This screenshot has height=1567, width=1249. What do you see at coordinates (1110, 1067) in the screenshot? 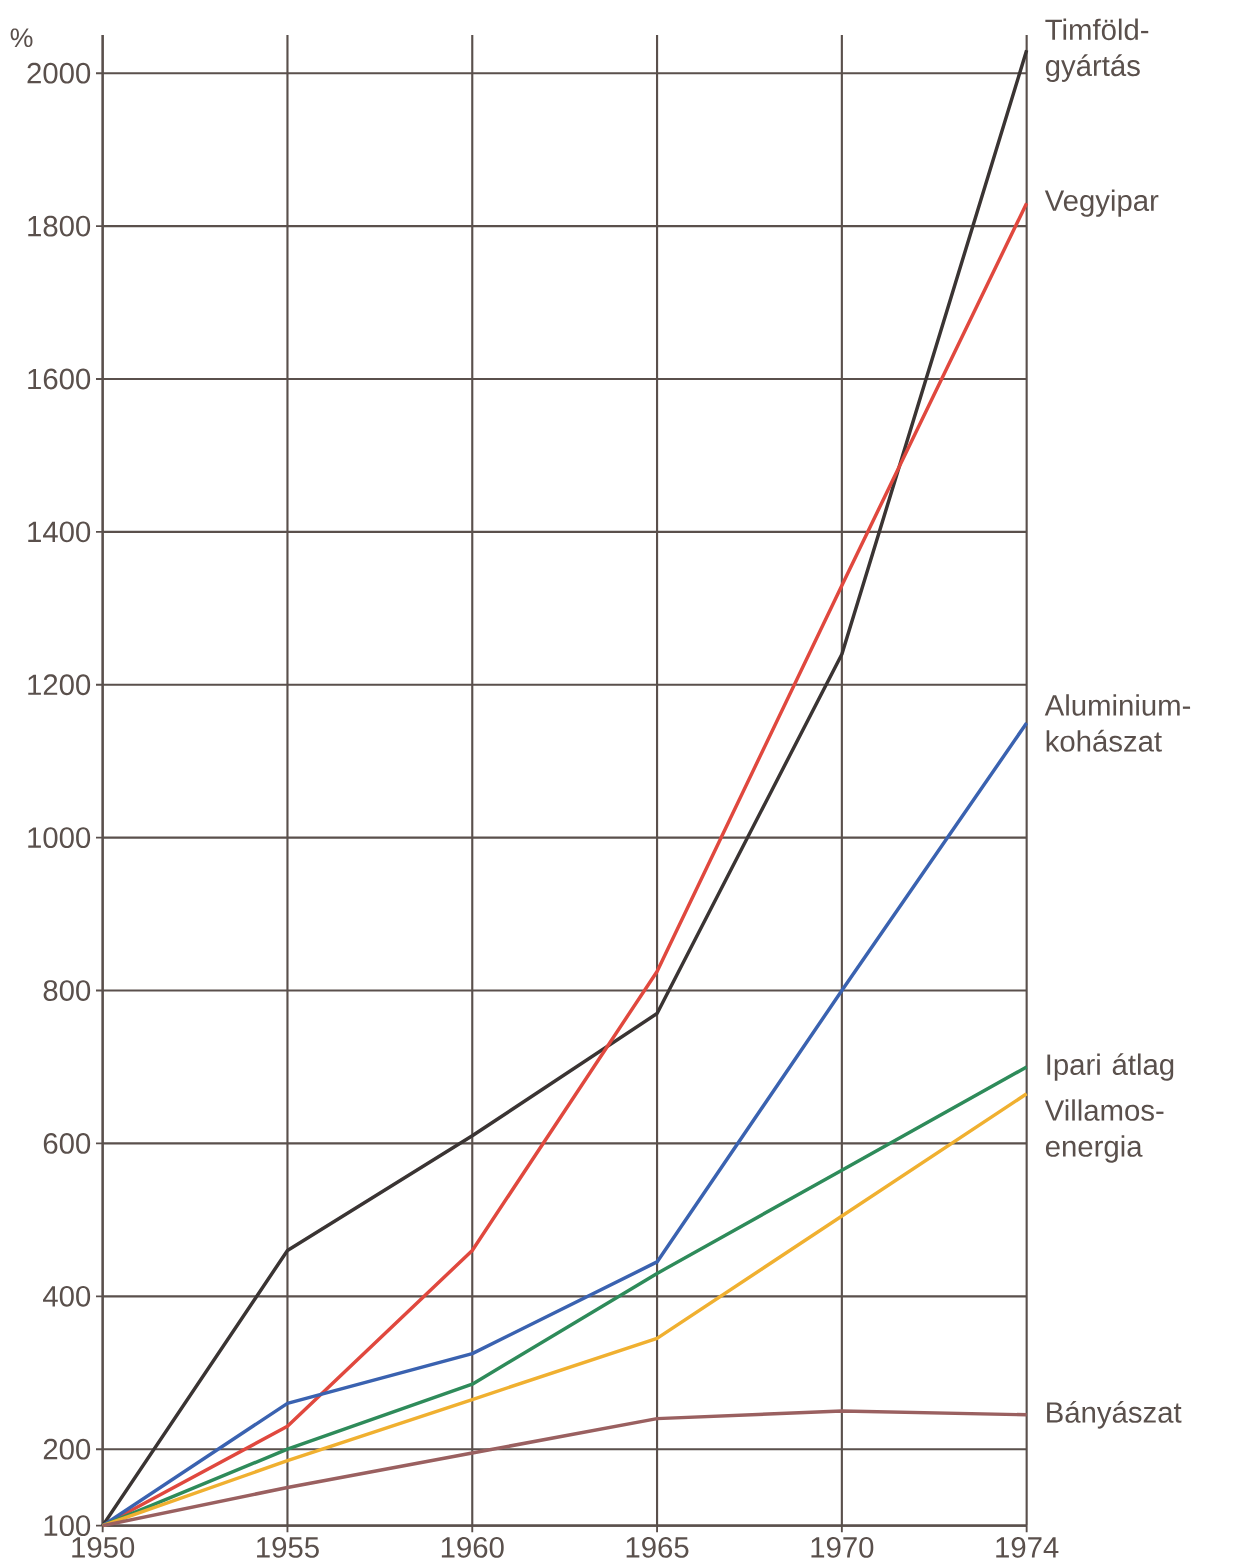
I see `series-label: Ipari átlag` at bounding box center [1110, 1067].